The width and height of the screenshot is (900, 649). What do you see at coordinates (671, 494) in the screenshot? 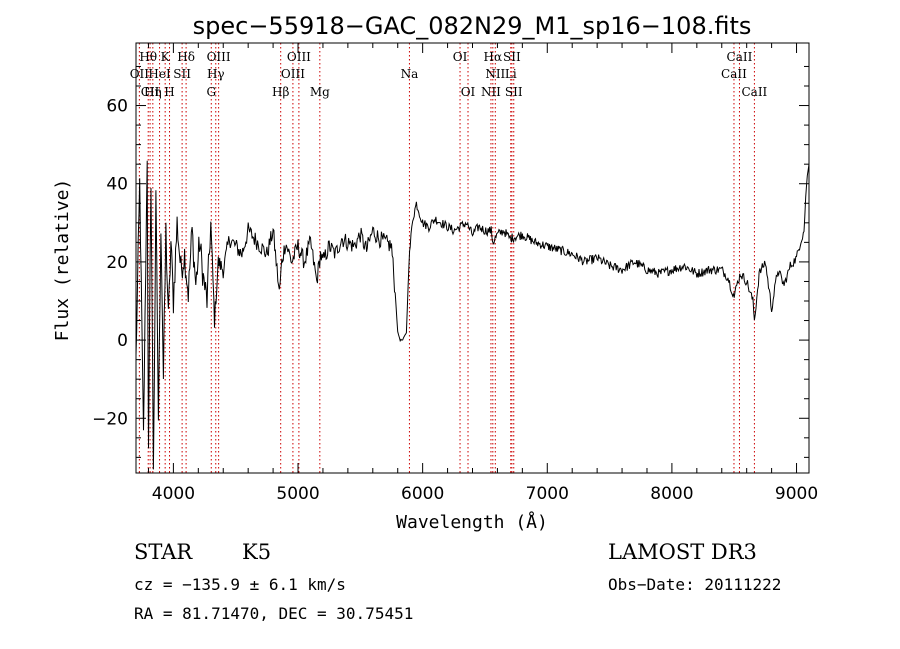
I see `x-tick-label-4: 8000` at bounding box center [671, 494].